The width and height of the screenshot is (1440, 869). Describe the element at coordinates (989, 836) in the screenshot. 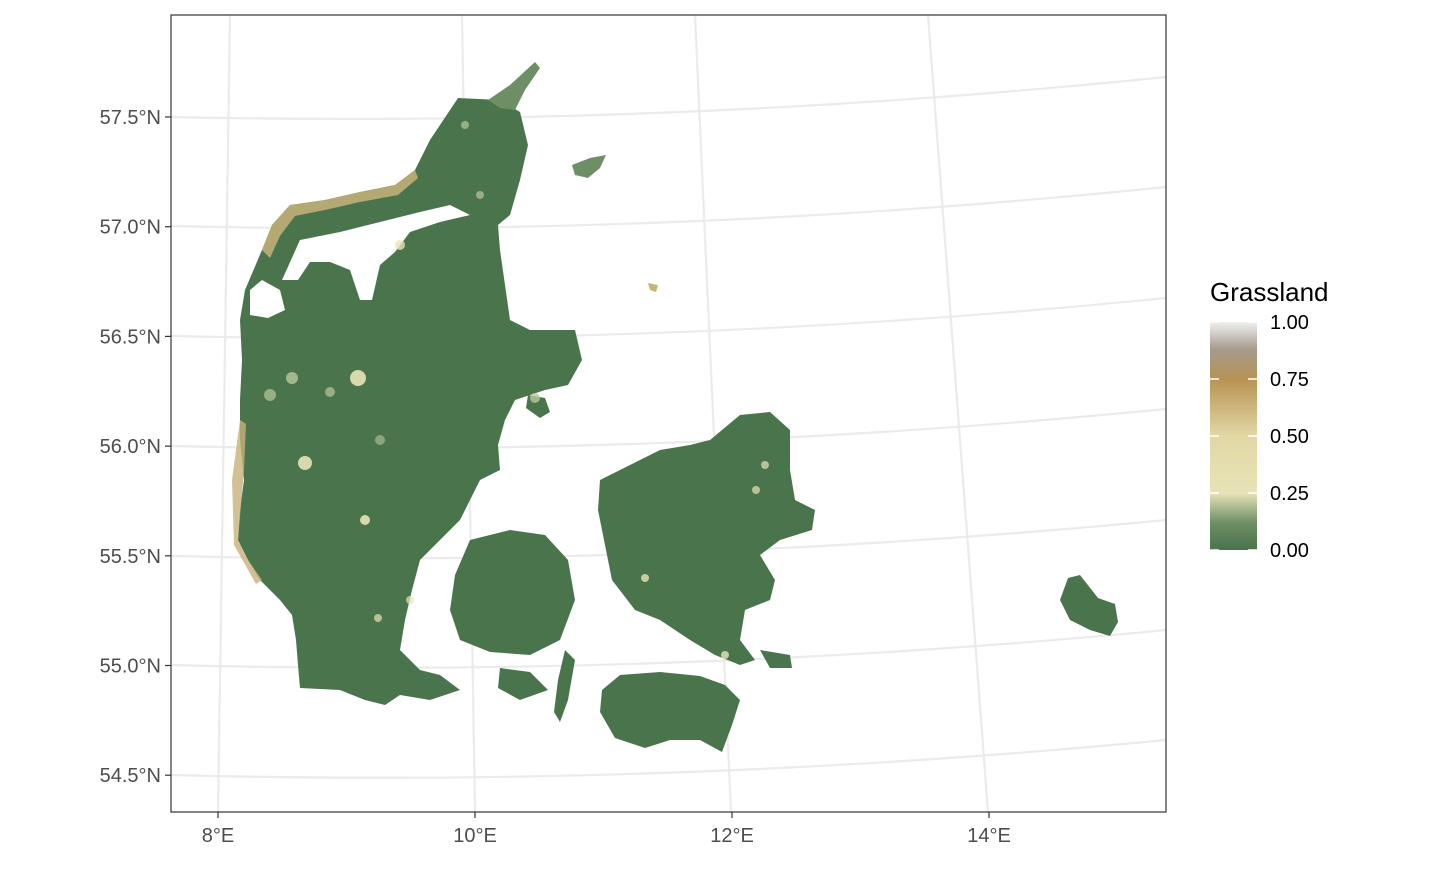

I see `x-tick-label: 14°E` at that location.